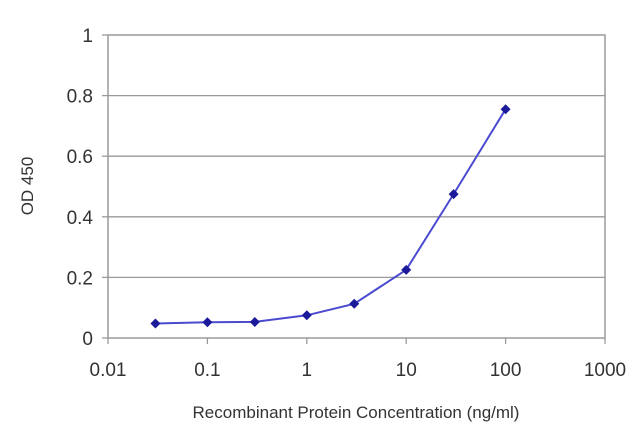 Image resolution: width=640 pixels, height=427 pixels. Describe the element at coordinates (506, 370) in the screenshot. I see `x-tick-label-4: 100` at that location.